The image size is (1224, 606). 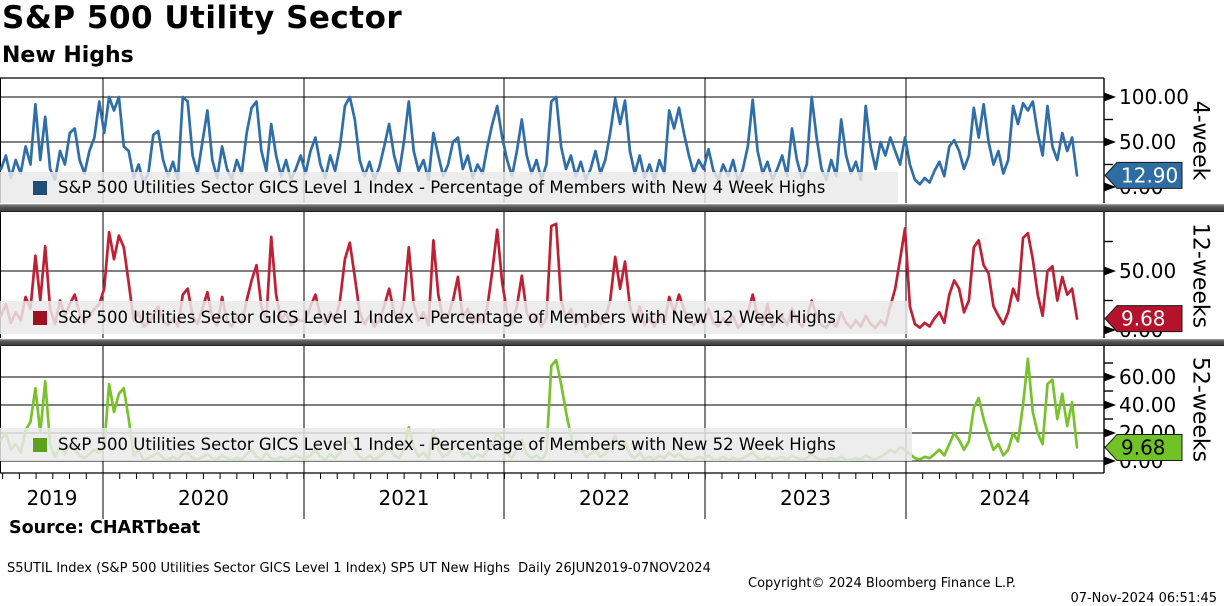 What do you see at coordinates (202, 18) in the screenshot?
I see `page-title: S&P 500 Utility Sector` at bounding box center [202, 18].